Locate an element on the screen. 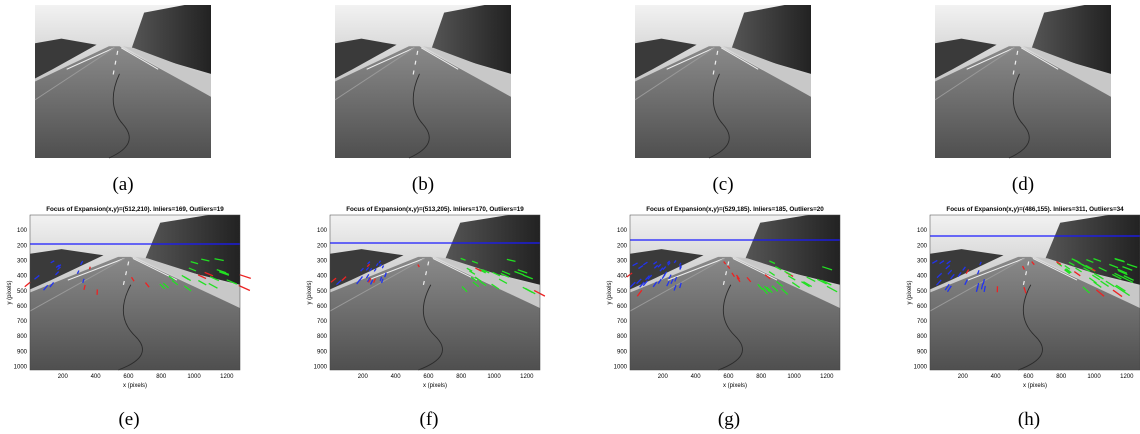 The height and width of the screenshot is (434, 1140). crack is located at coordinates (730, 327).